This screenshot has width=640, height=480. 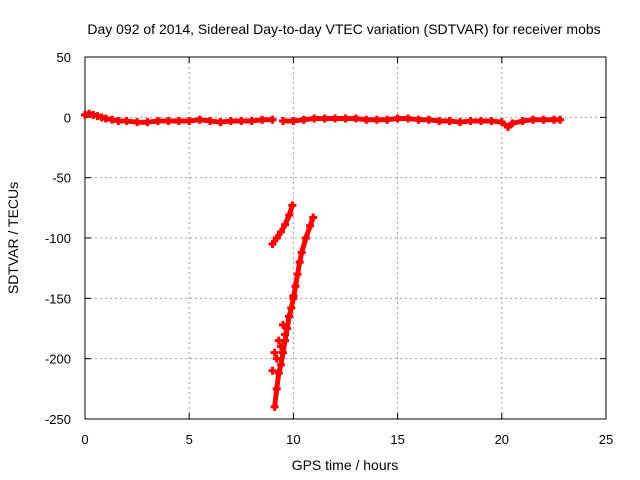 What do you see at coordinates (64, 57) in the screenshot?
I see `y-tick-label: 50` at bounding box center [64, 57].